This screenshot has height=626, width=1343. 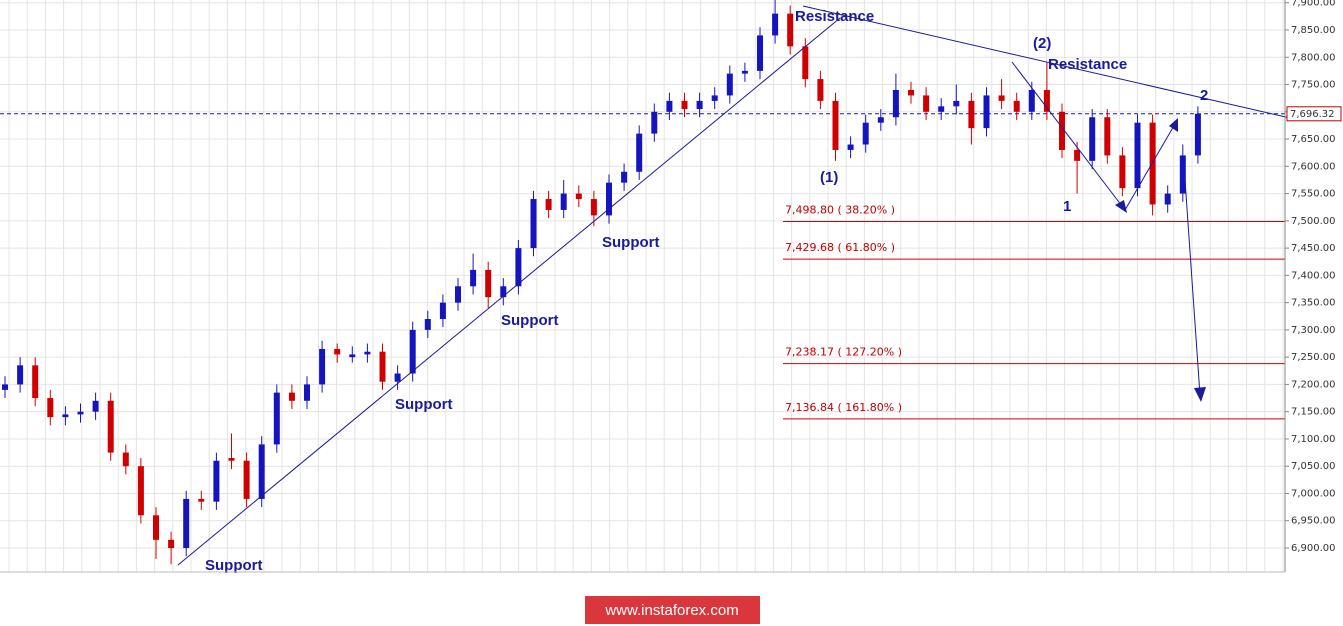 I want to click on y-tick-label: 7,750.00, so click(x=1313, y=85).